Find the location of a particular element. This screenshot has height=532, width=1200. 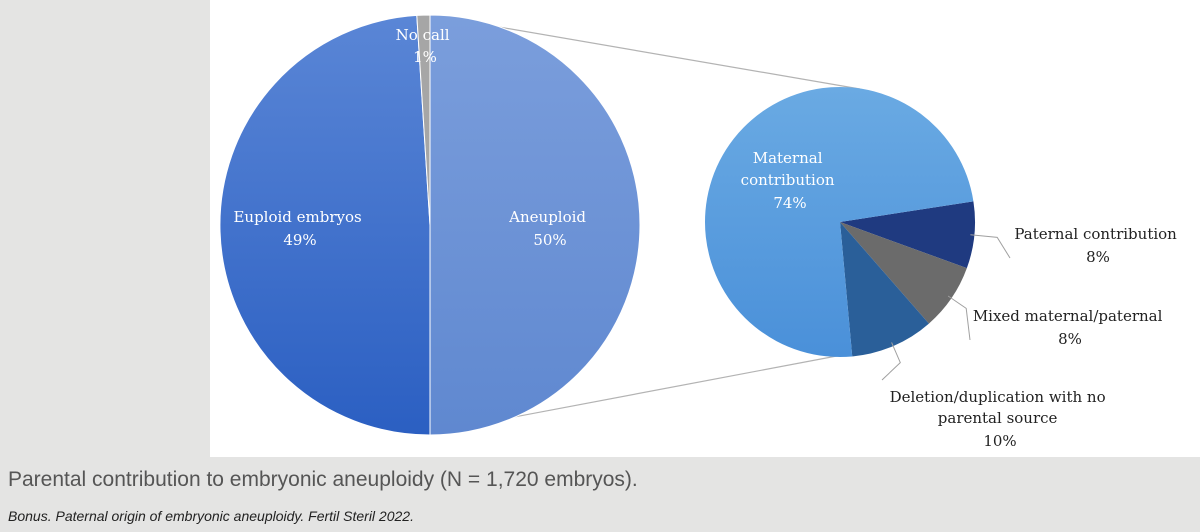

breakdown-pie is located at coordinates (839, 221).